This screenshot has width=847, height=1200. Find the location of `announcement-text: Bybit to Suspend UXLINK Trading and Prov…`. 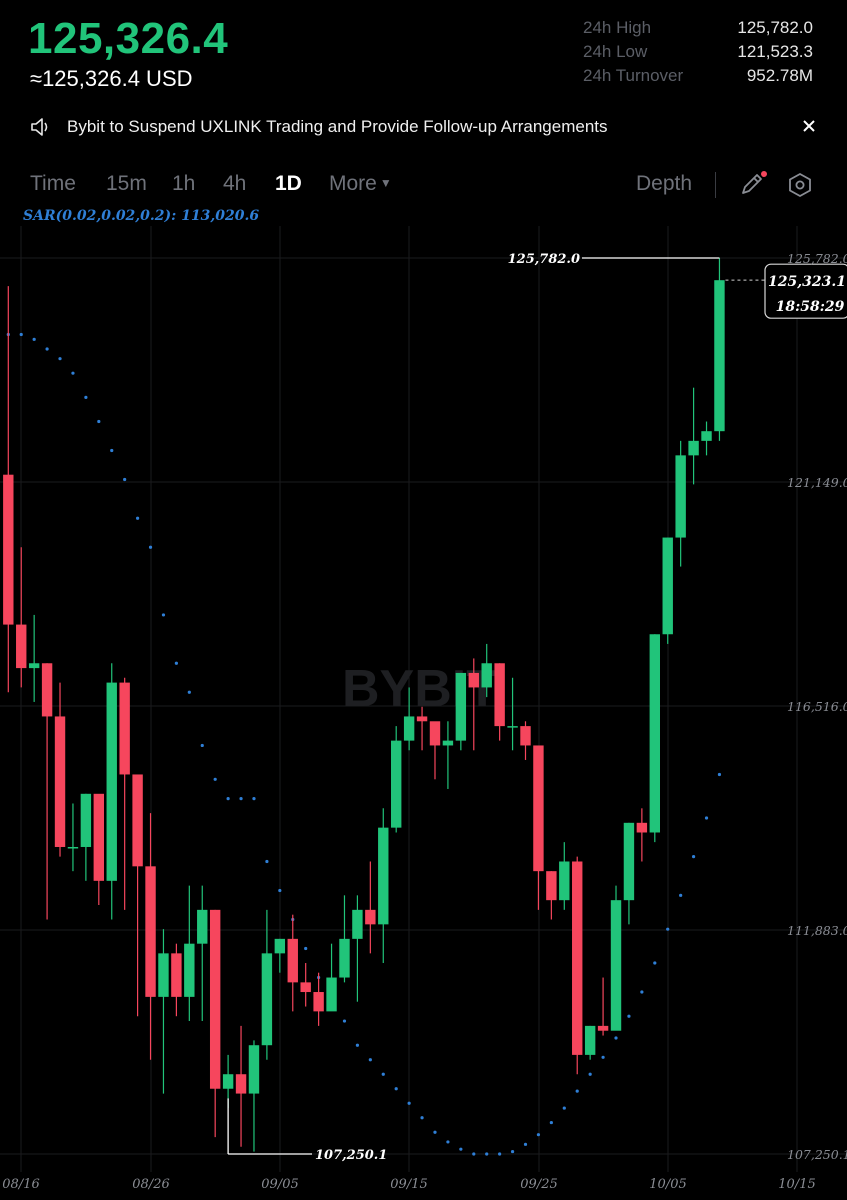

announcement-text: Bybit to Suspend UXLINK Trading and Prov… is located at coordinates (337, 126).